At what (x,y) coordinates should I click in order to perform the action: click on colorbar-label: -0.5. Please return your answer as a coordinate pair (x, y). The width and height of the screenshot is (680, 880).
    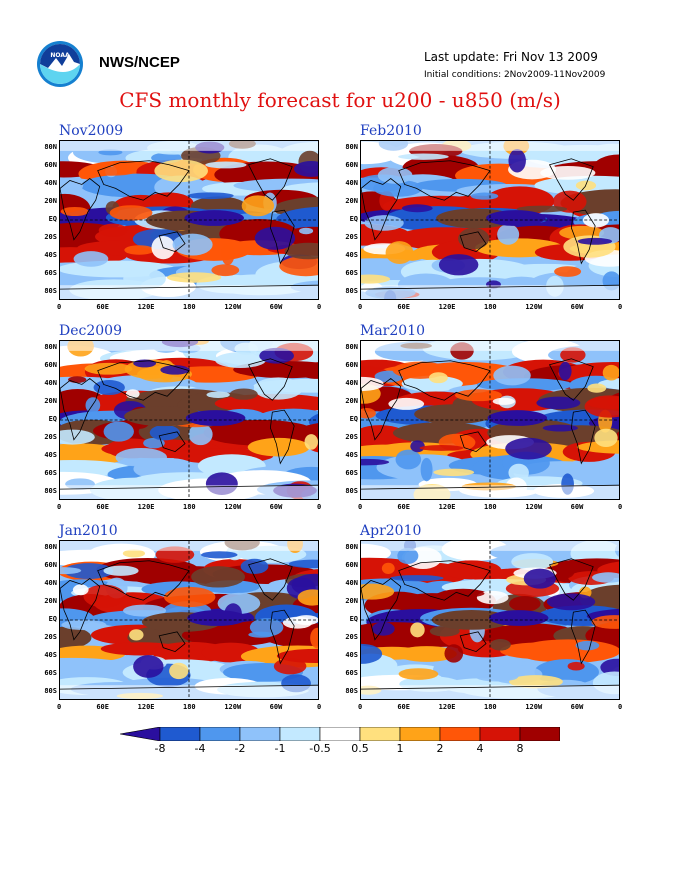
    Looking at the image, I should click on (320, 748).